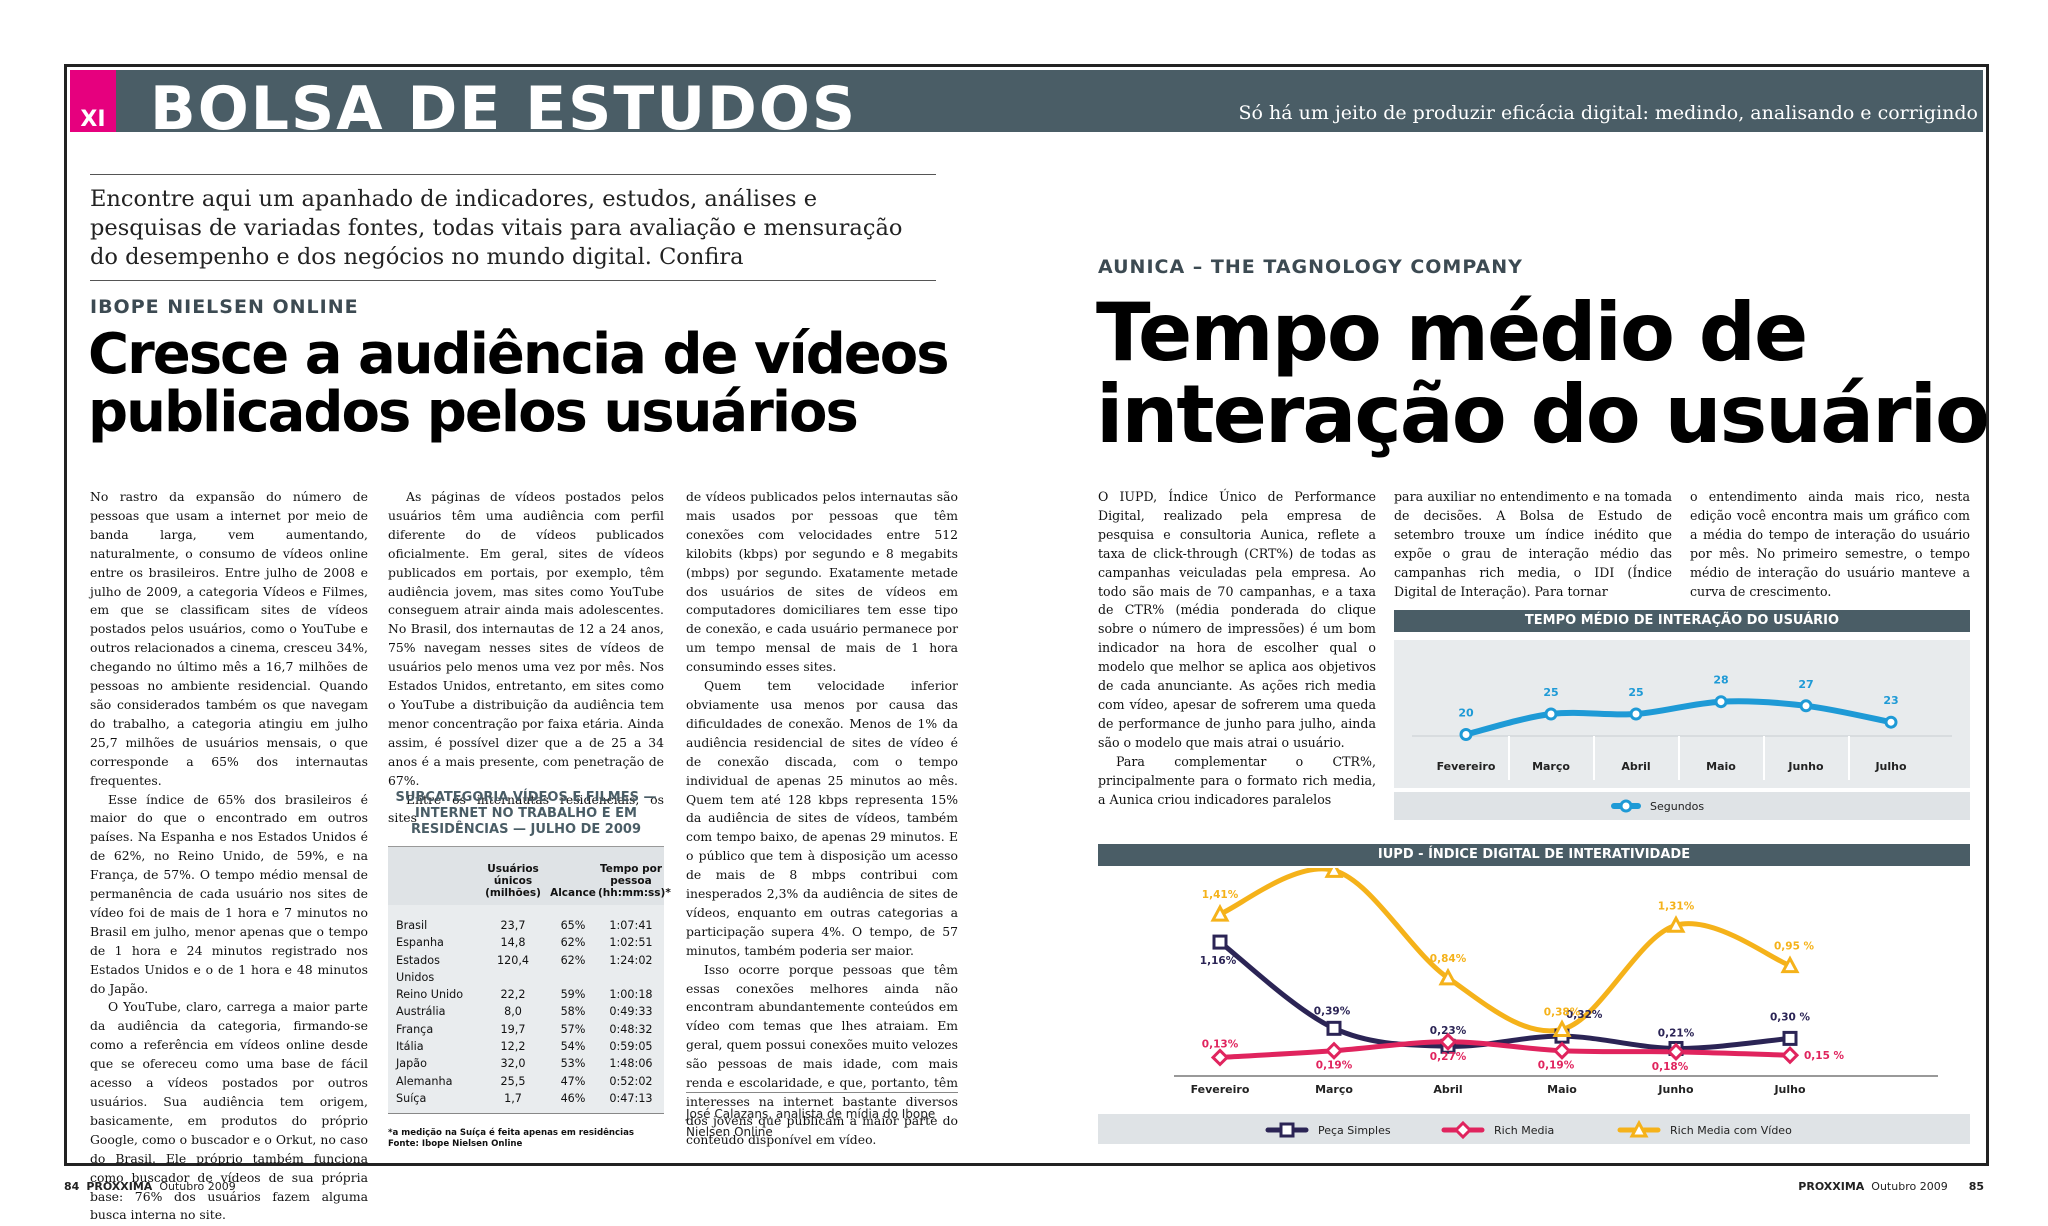 The height and width of the screenshot is (1226, 2048). I want to click on left-kicker: IBOPE NIELSEN ONLINE, so click(224, 307).